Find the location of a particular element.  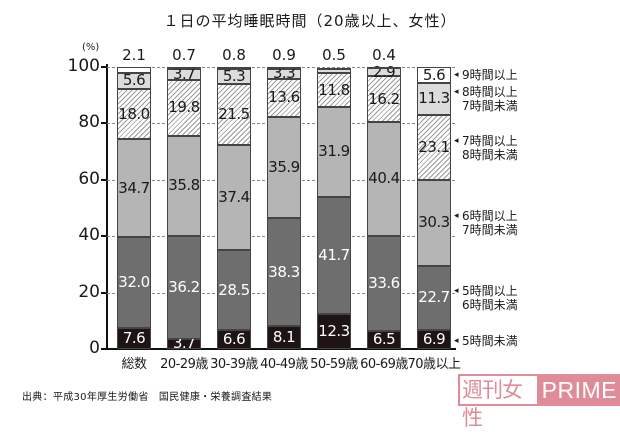

bar-segment: 12.3 is located at coordinates (334, 331).